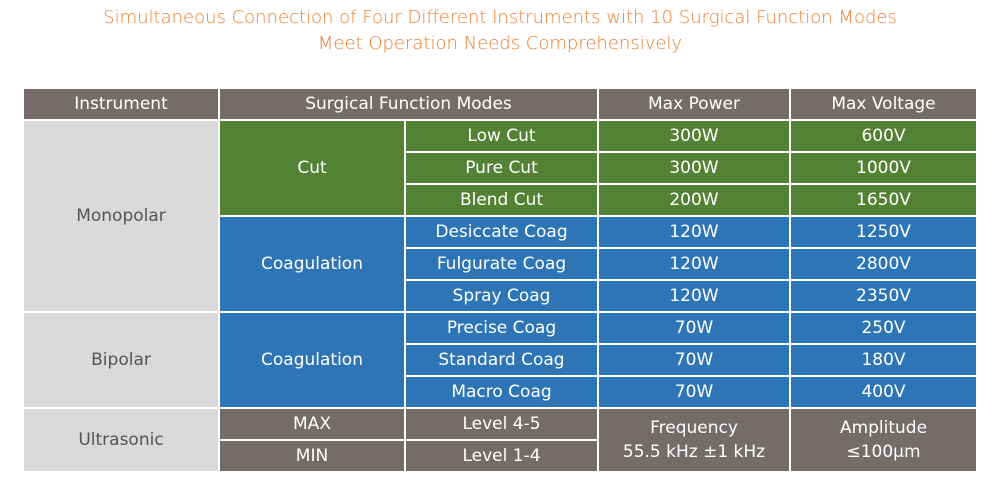  I want to click on instrument-monopolar: Monopolar, so click(121, 216).